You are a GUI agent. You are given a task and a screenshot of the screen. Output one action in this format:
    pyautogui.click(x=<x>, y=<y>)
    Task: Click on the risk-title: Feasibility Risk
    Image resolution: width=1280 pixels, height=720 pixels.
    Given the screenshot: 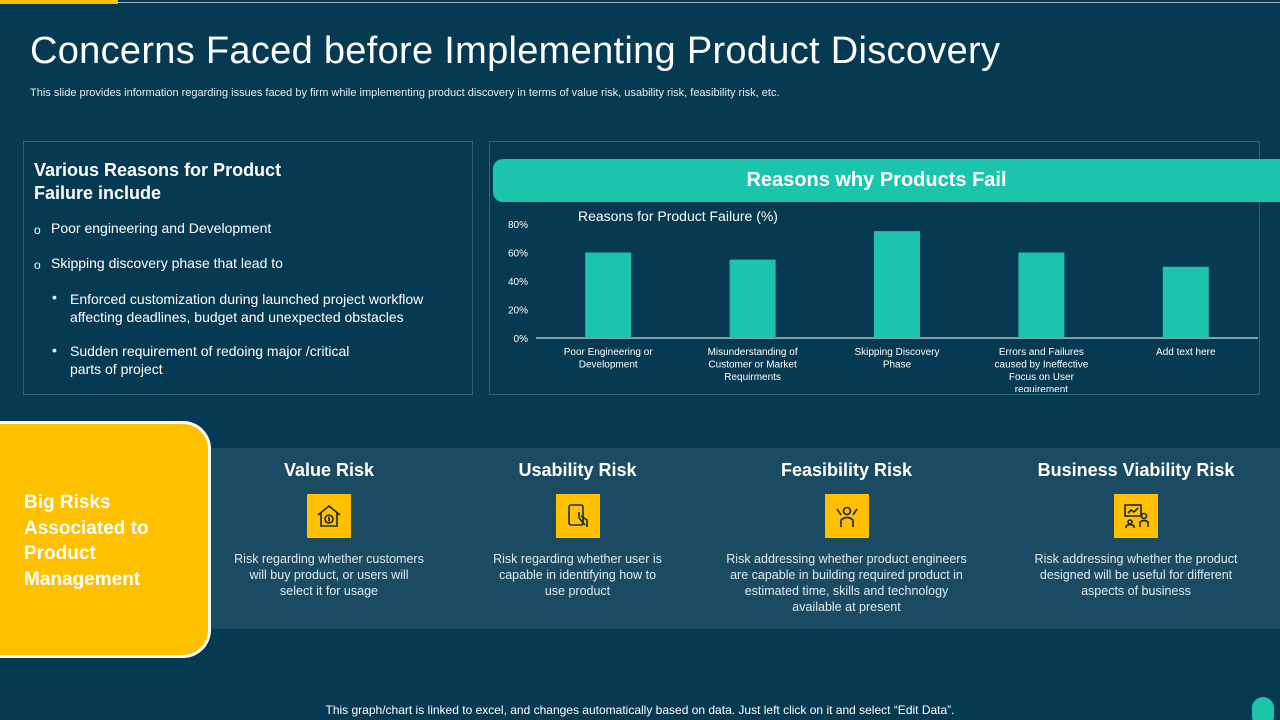 What is the action you would take?
    pyautogui.click(x=846, y=470)
    